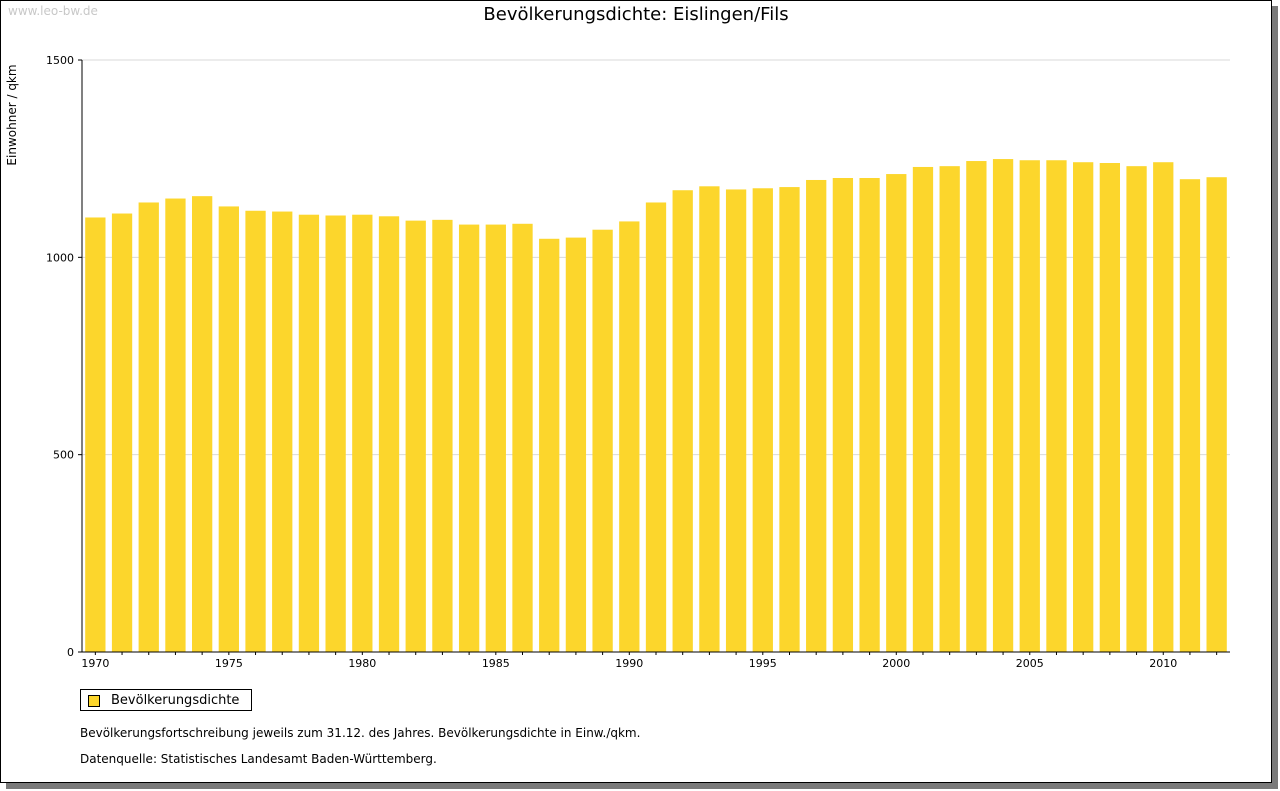 Image resolution: width=1280 pixels, height=791 pixels. I want to click on x-tick-label: 1980, so click(362, 663).